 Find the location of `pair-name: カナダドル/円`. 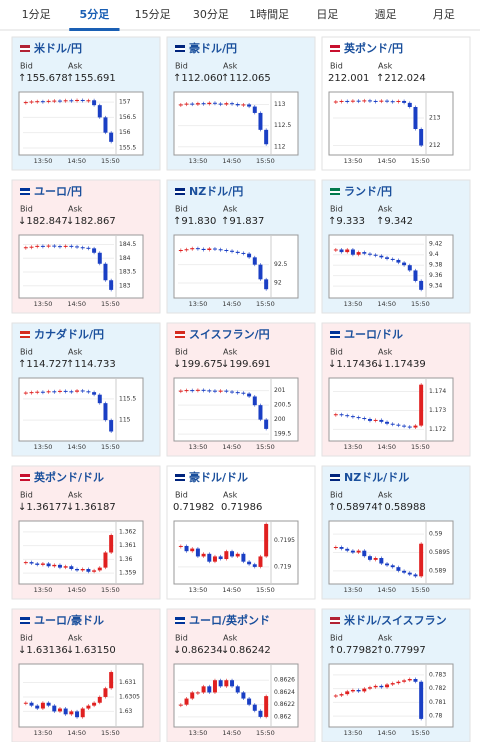

pair-name: カナダドル/円 is located at coordinates (69, 334).